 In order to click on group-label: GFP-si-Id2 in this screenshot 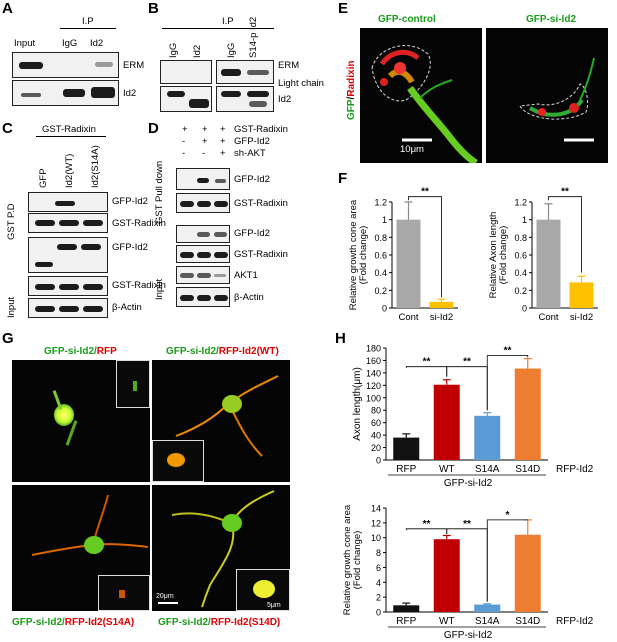, I will do `click(468, 635)`.